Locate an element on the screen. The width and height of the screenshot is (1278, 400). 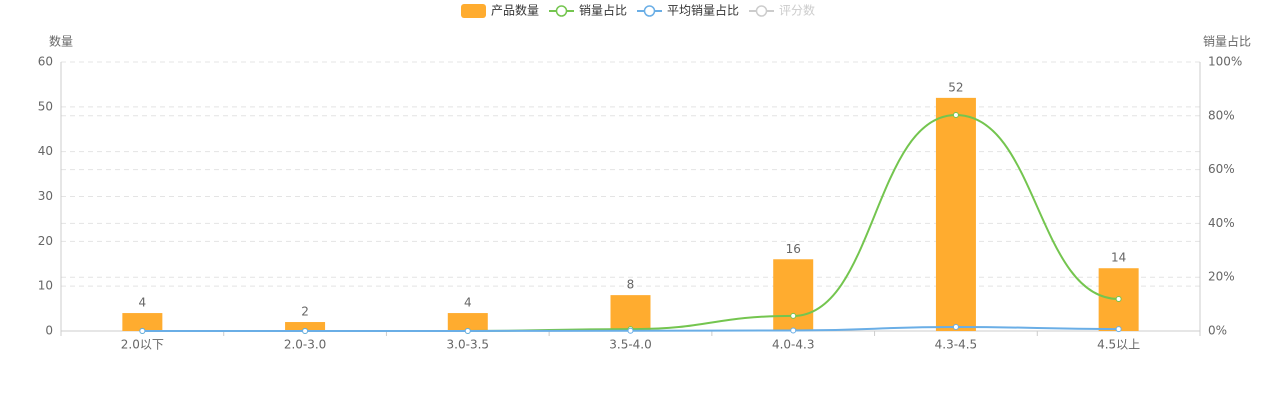
y-axis-label: 数量 is located at coordinates (61, 41).